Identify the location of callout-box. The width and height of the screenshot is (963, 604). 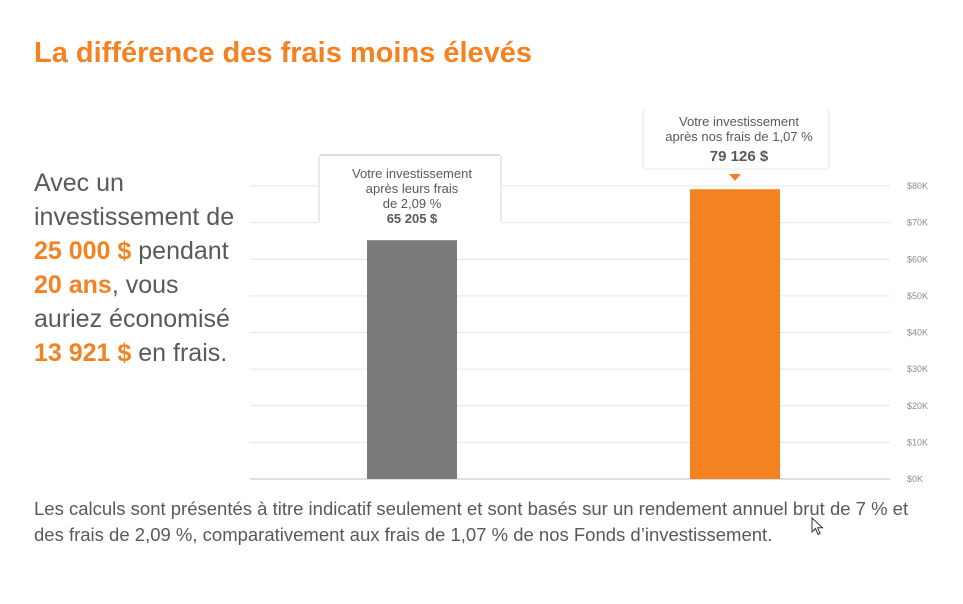
(410, 197).